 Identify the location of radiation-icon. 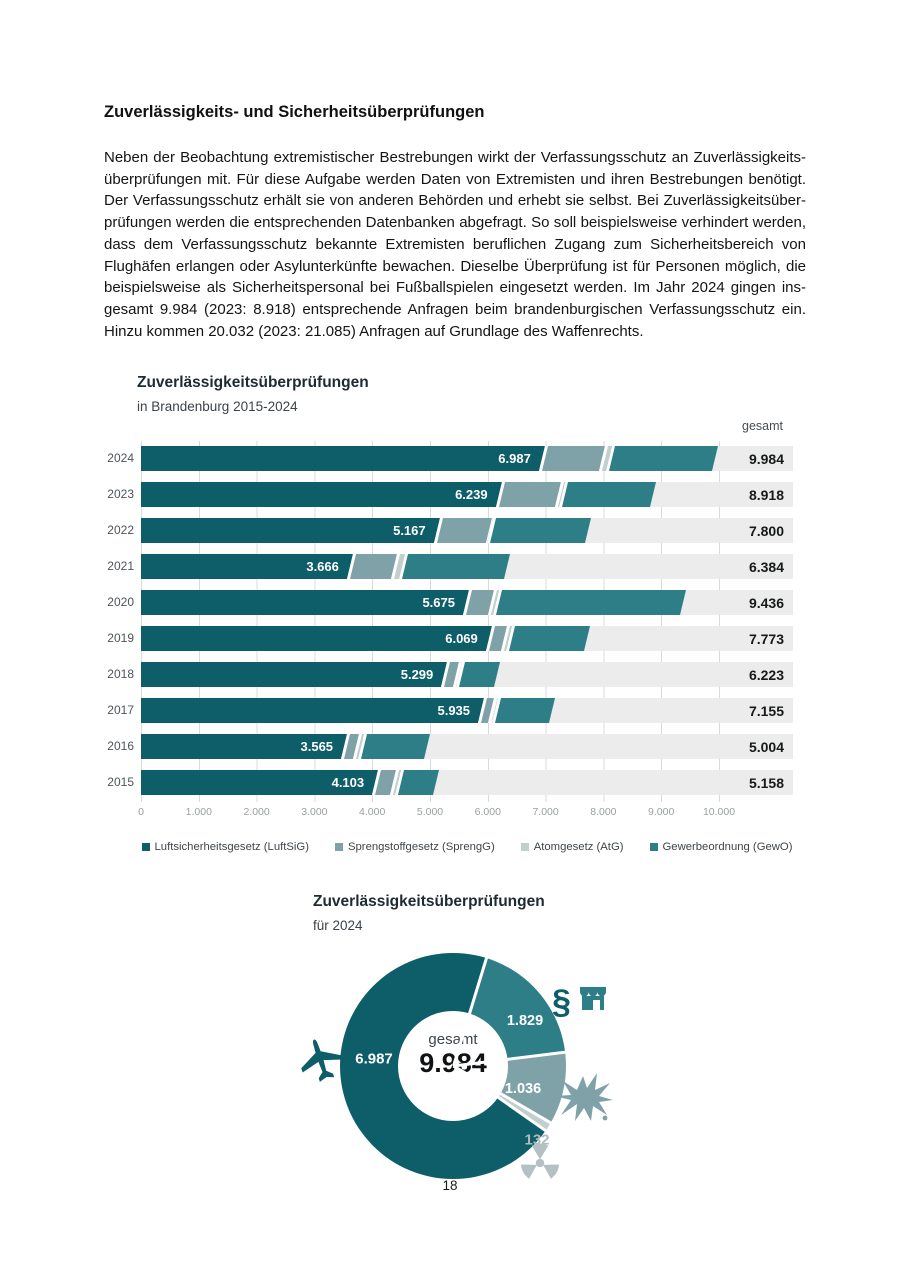
(540, 1163).